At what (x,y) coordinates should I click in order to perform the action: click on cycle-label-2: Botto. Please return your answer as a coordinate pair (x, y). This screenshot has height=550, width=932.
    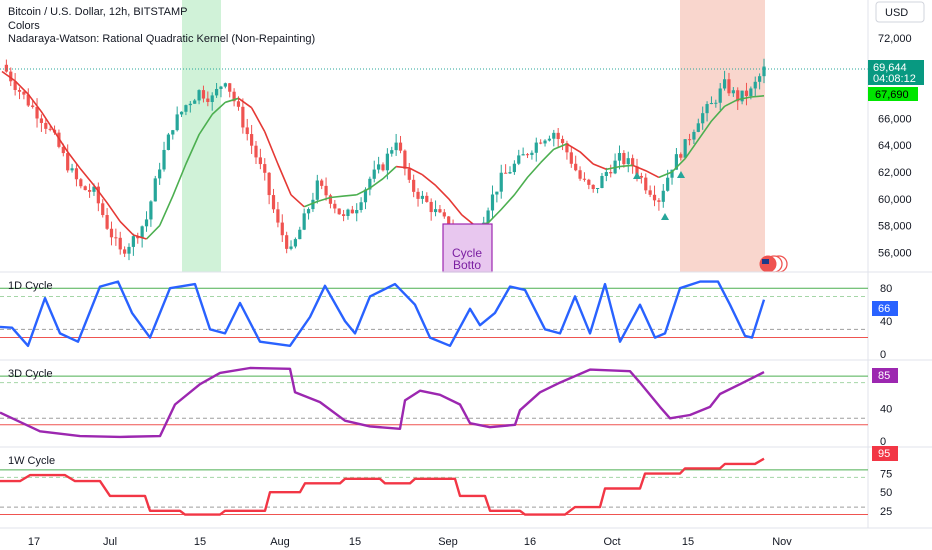
    Looking at the image, I should click on (467, 265).